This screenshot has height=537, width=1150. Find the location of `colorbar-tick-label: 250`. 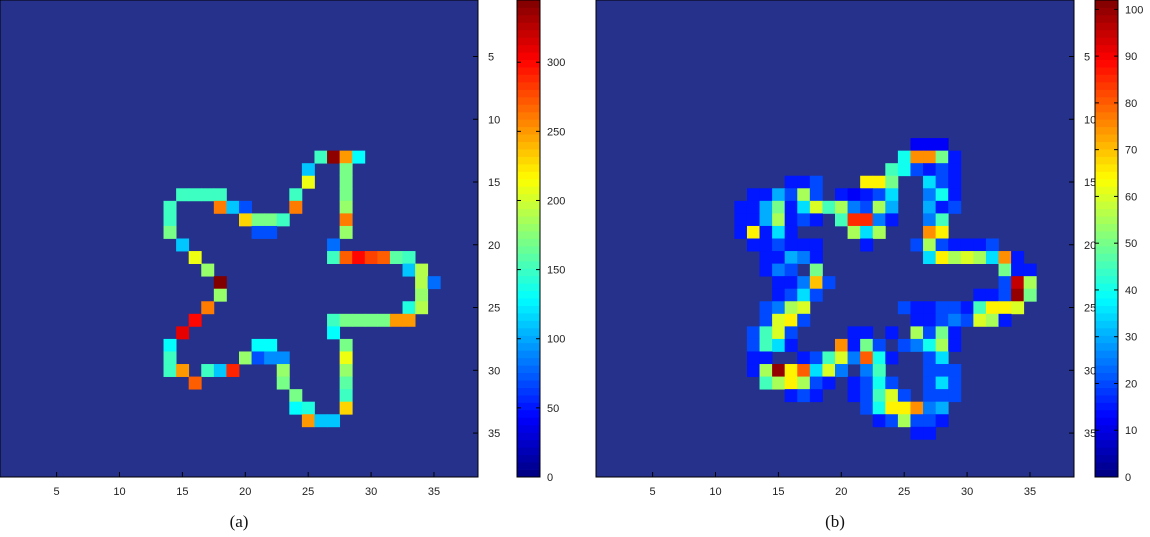

colorbar-tick-label: 250 is located at coordinates (556, 132).